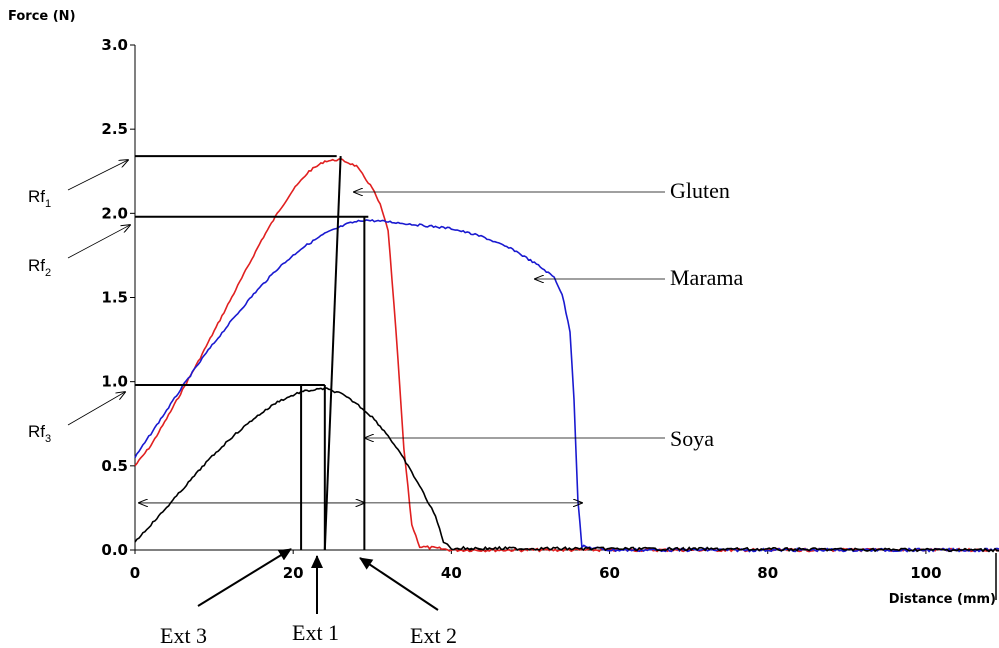  Describe the element at coordinates (433, 635) in the screenshot. I see `ext2-label: Ext 2` at that location.